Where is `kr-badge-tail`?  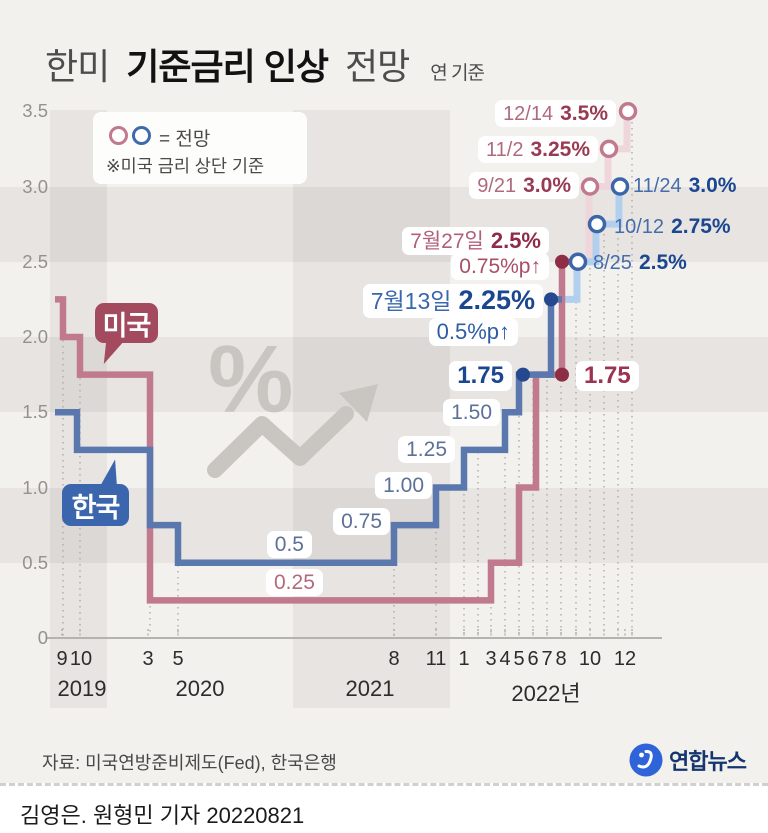
kr-badge-tail is located at coordinates (107, 473).